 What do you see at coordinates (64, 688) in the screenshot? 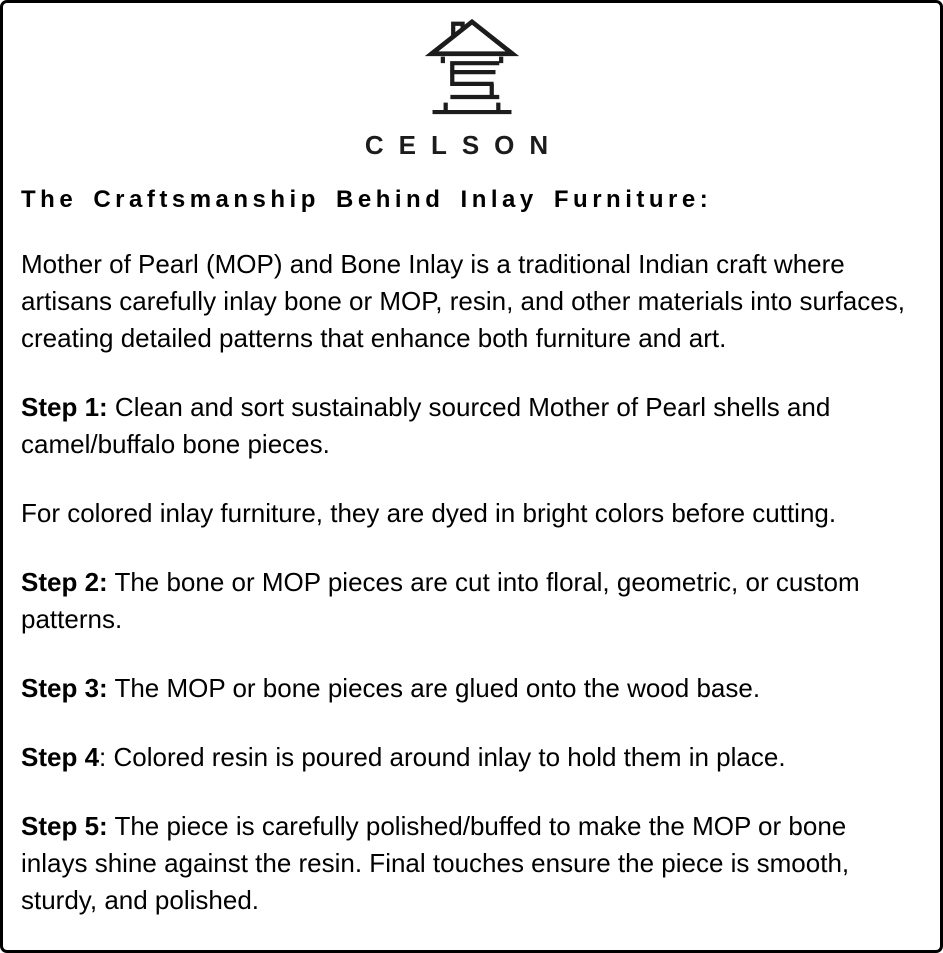
I see `step-3-label: Step 3:` at bounding box center [64, 688].